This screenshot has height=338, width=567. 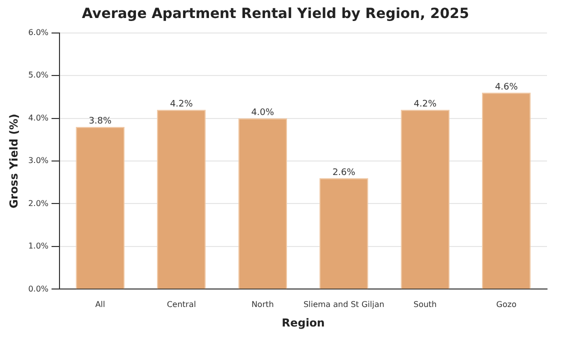 I want to click on x-tick-label: North, so click(x=262, y=305).